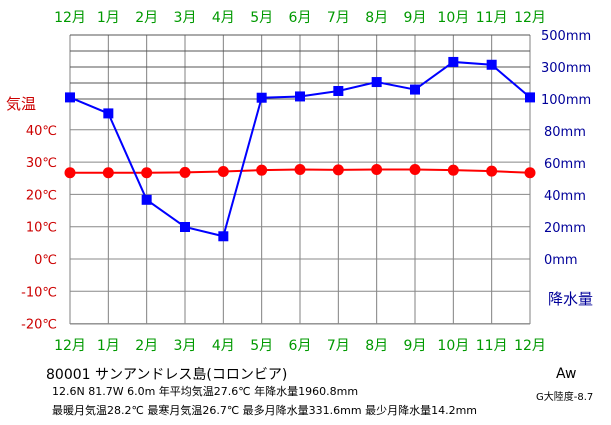 The image size is (611, 425). I want to click on precipitation-tick-label: 40mm, so click(565, 196).